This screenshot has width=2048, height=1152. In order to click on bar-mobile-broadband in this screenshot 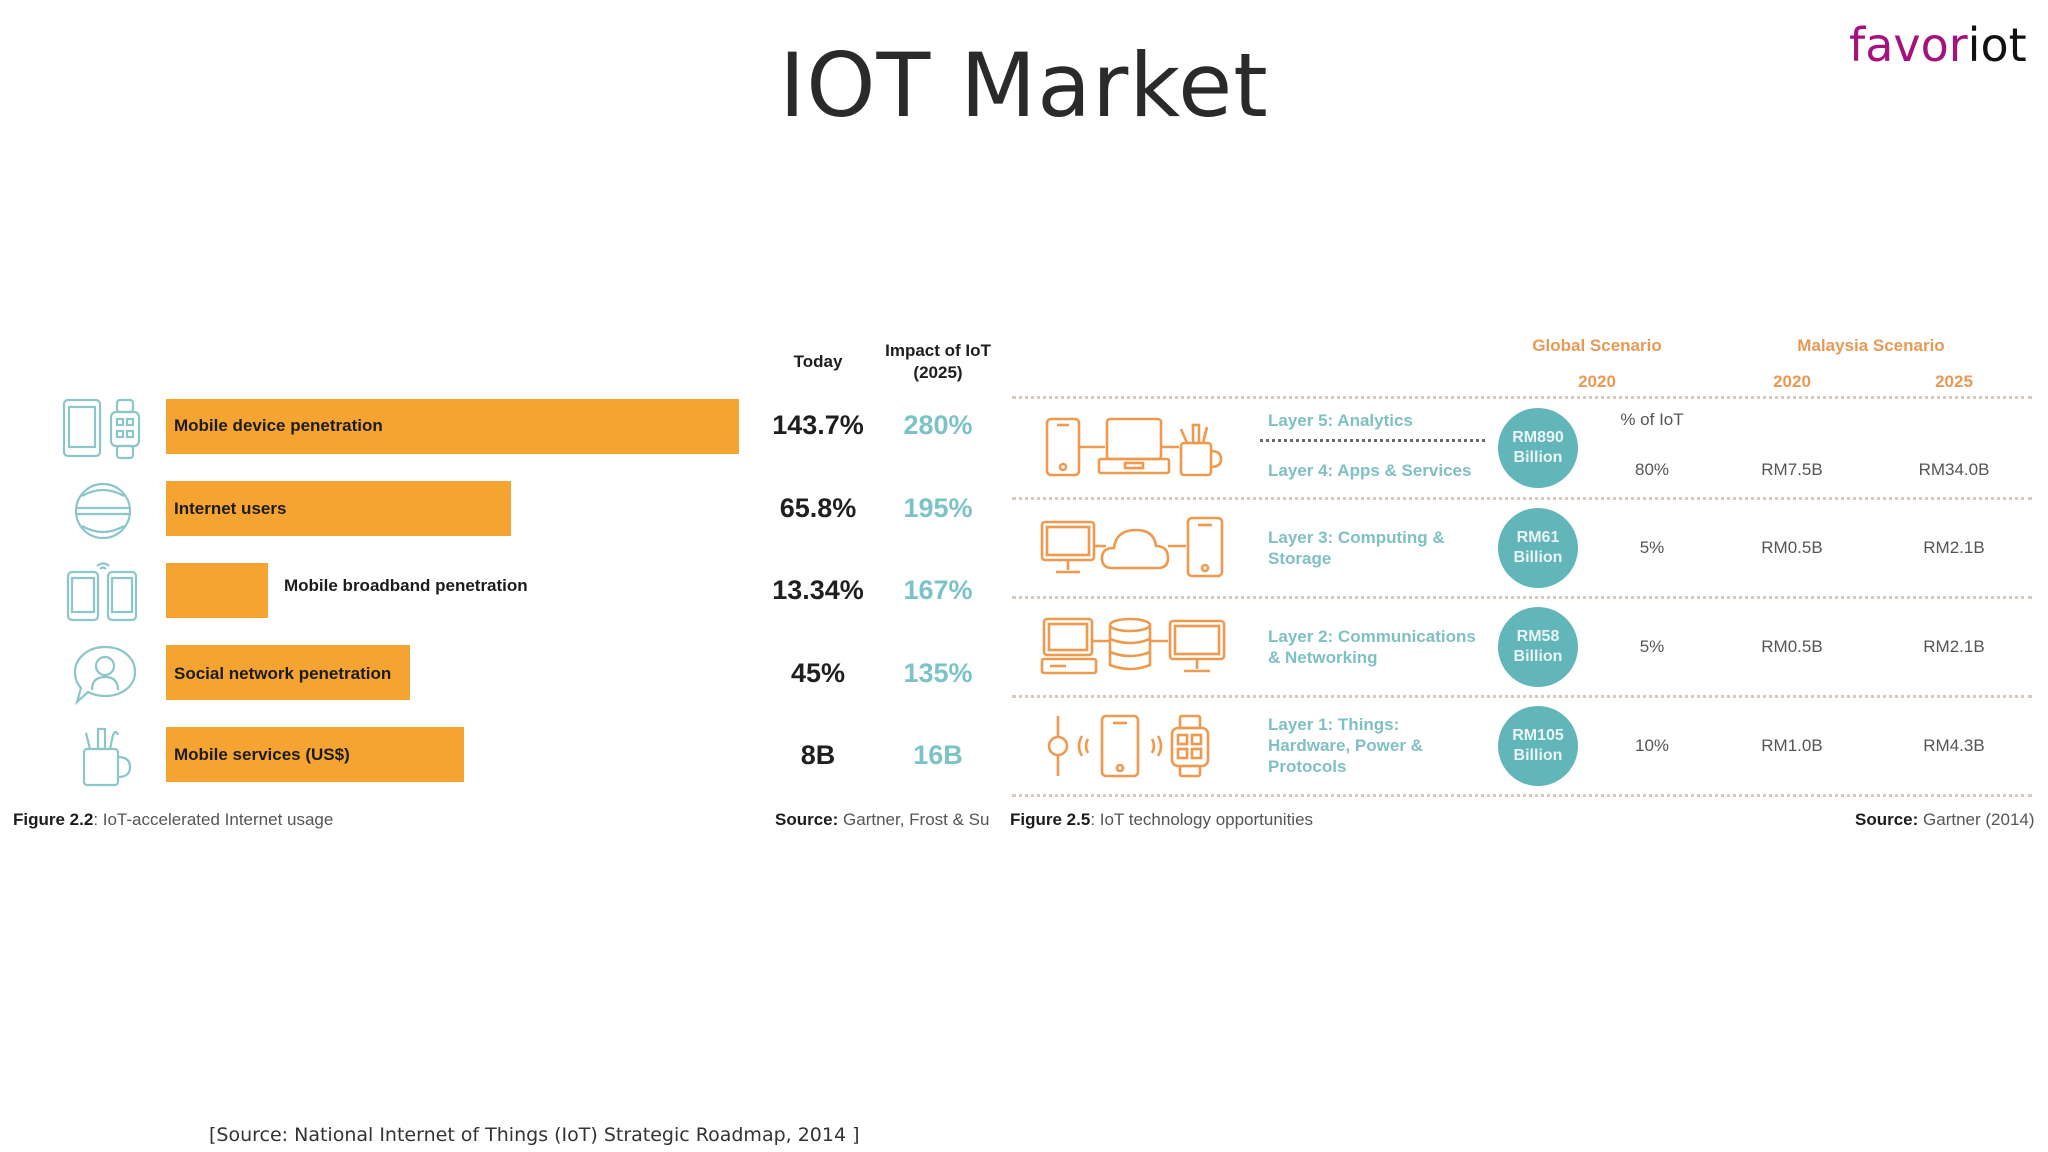, I will do `click(217, 590)`.